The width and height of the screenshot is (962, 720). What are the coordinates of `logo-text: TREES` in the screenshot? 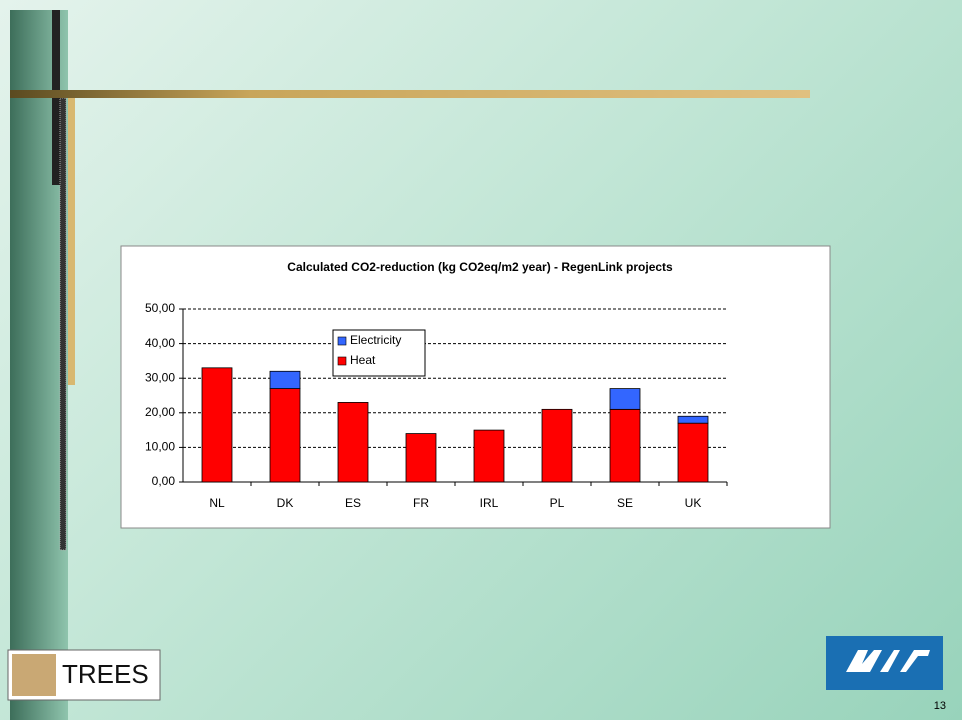 It's located at (105, 674).